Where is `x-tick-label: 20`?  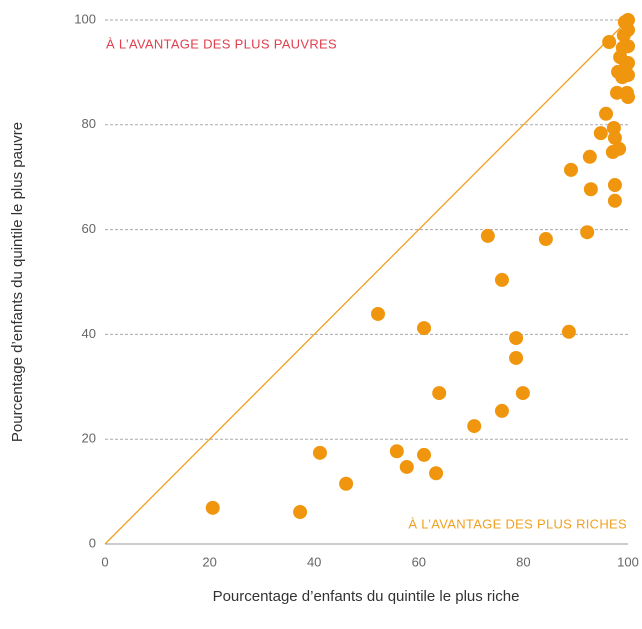 x-tick-label: 20 is located at coordinates (209, 561).